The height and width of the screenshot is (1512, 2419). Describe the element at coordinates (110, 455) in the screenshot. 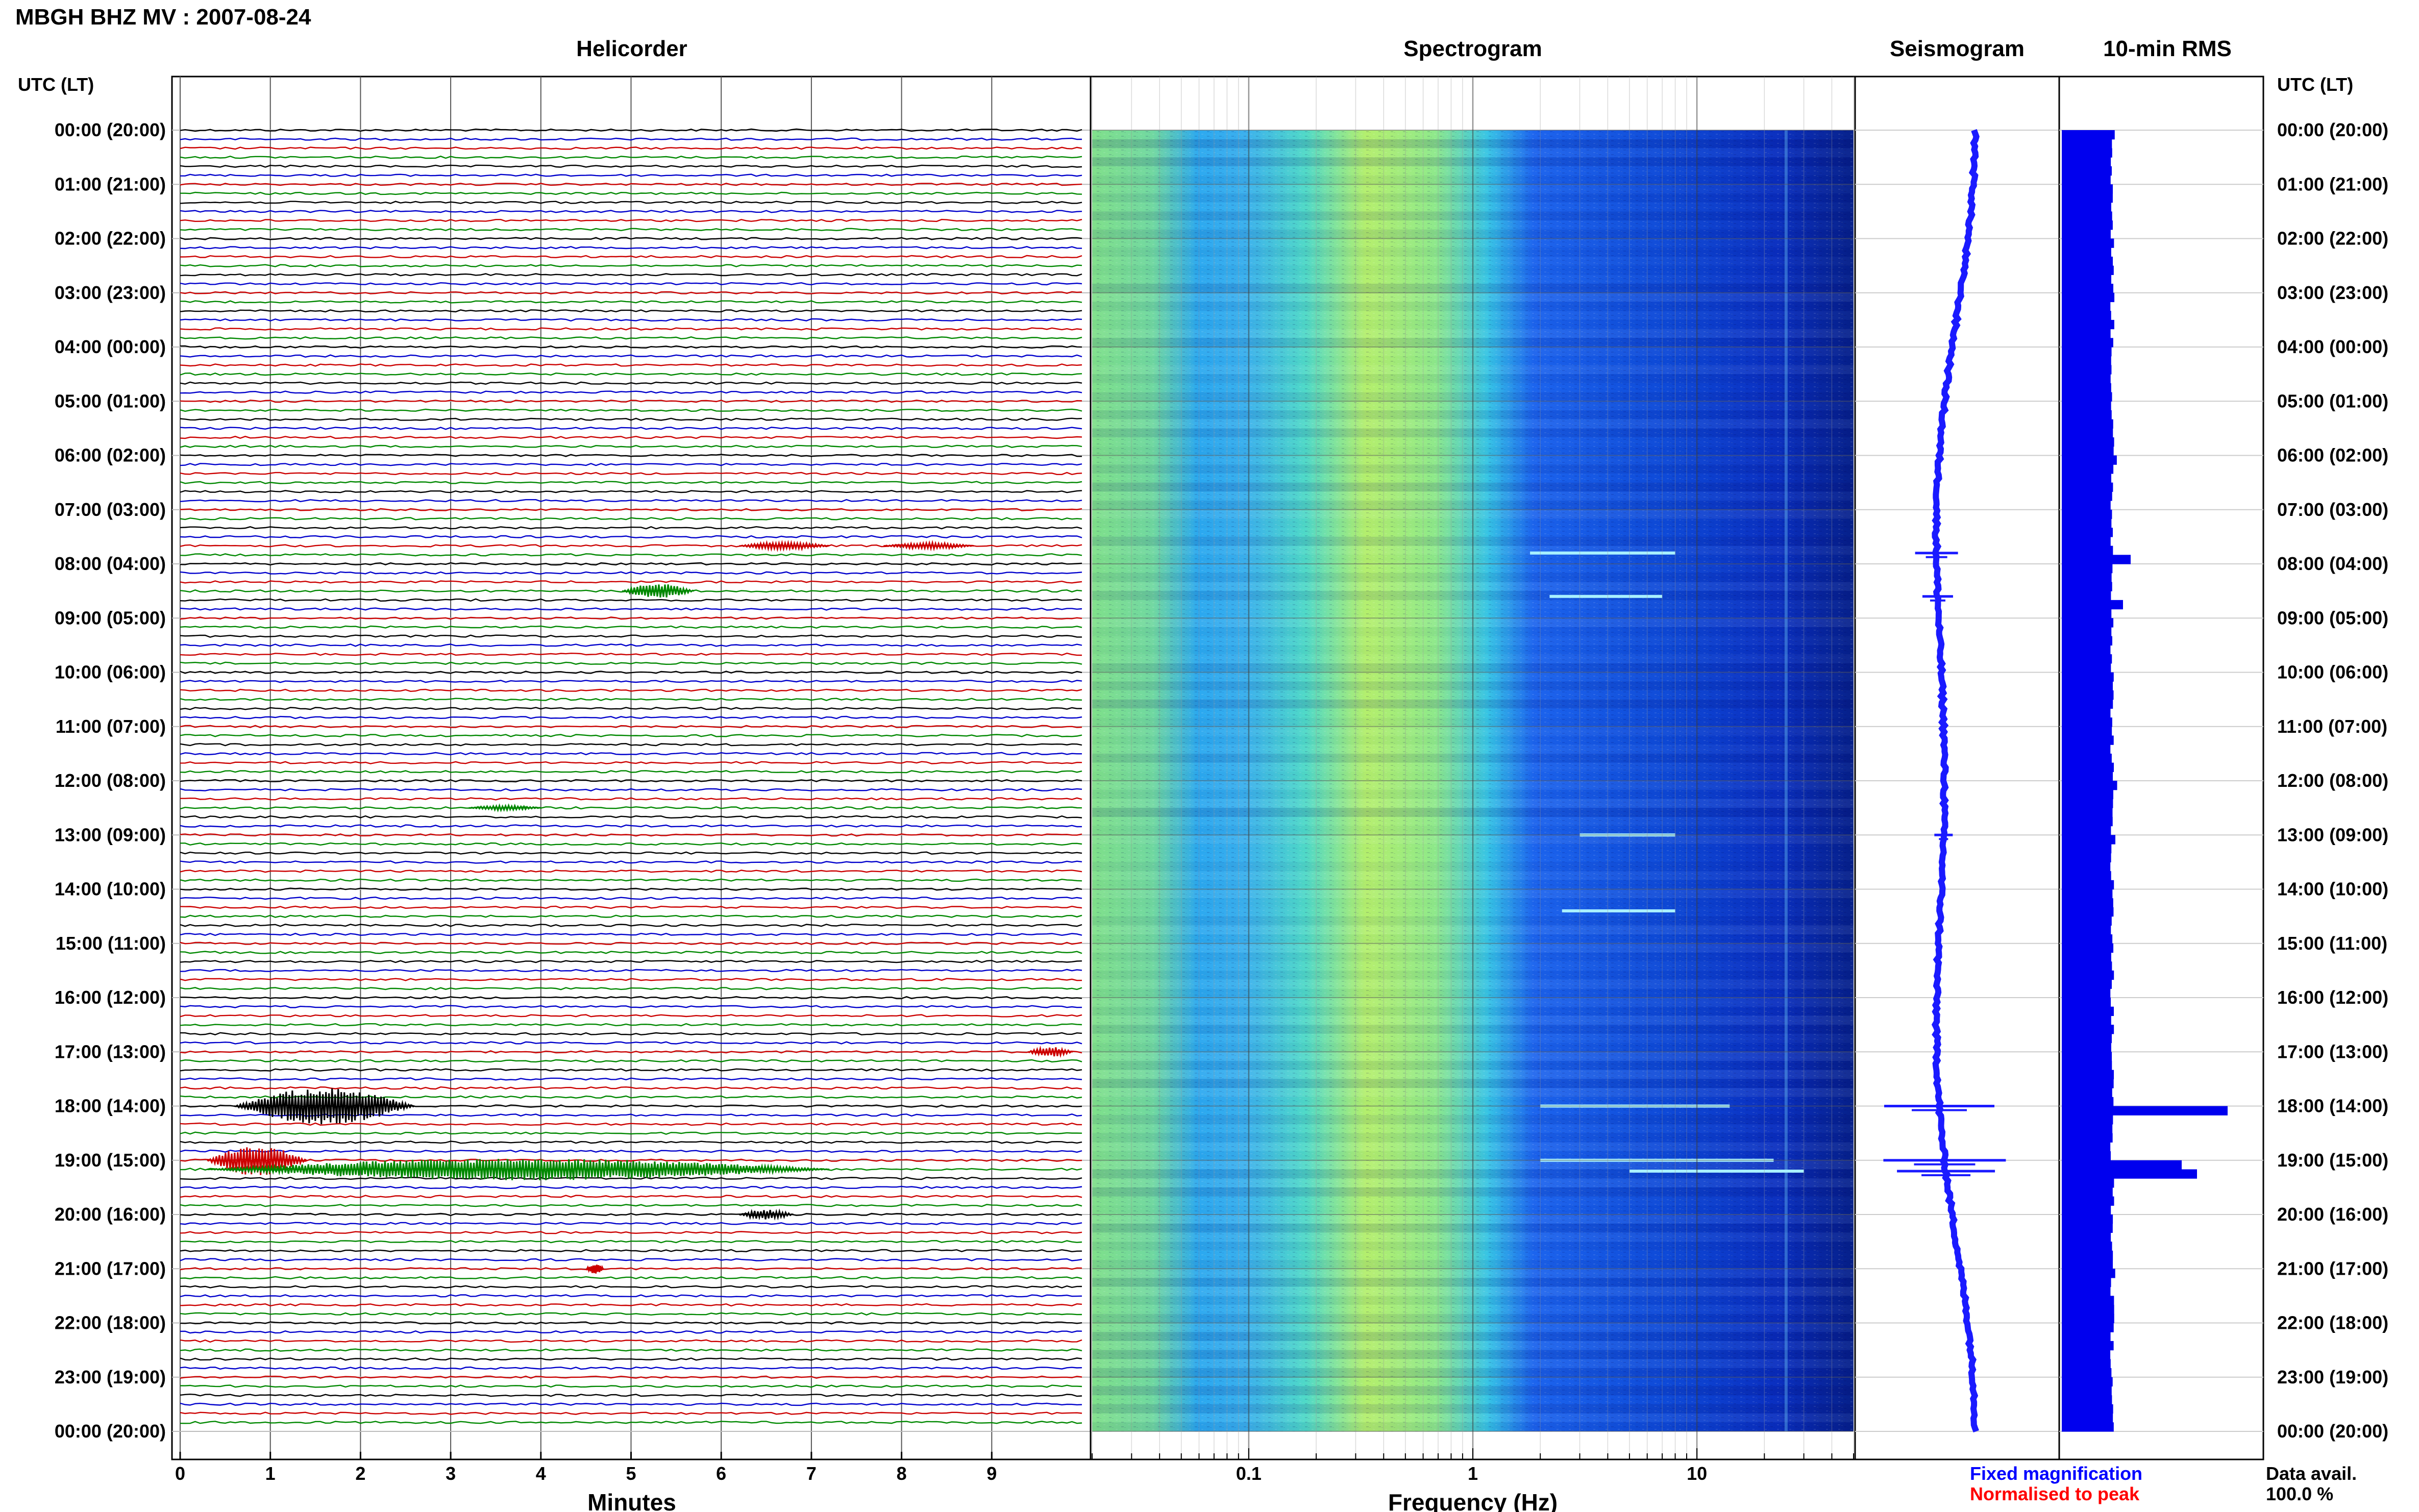

I see `time-label: 06:00 (02:00)` at that location.